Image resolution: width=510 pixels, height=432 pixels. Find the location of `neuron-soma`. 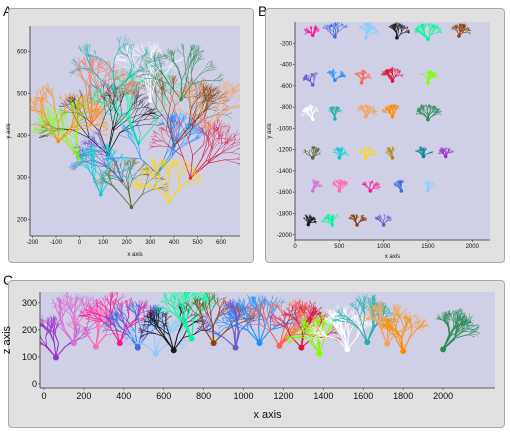

neuron-soma is located at coordinates (335, 36).